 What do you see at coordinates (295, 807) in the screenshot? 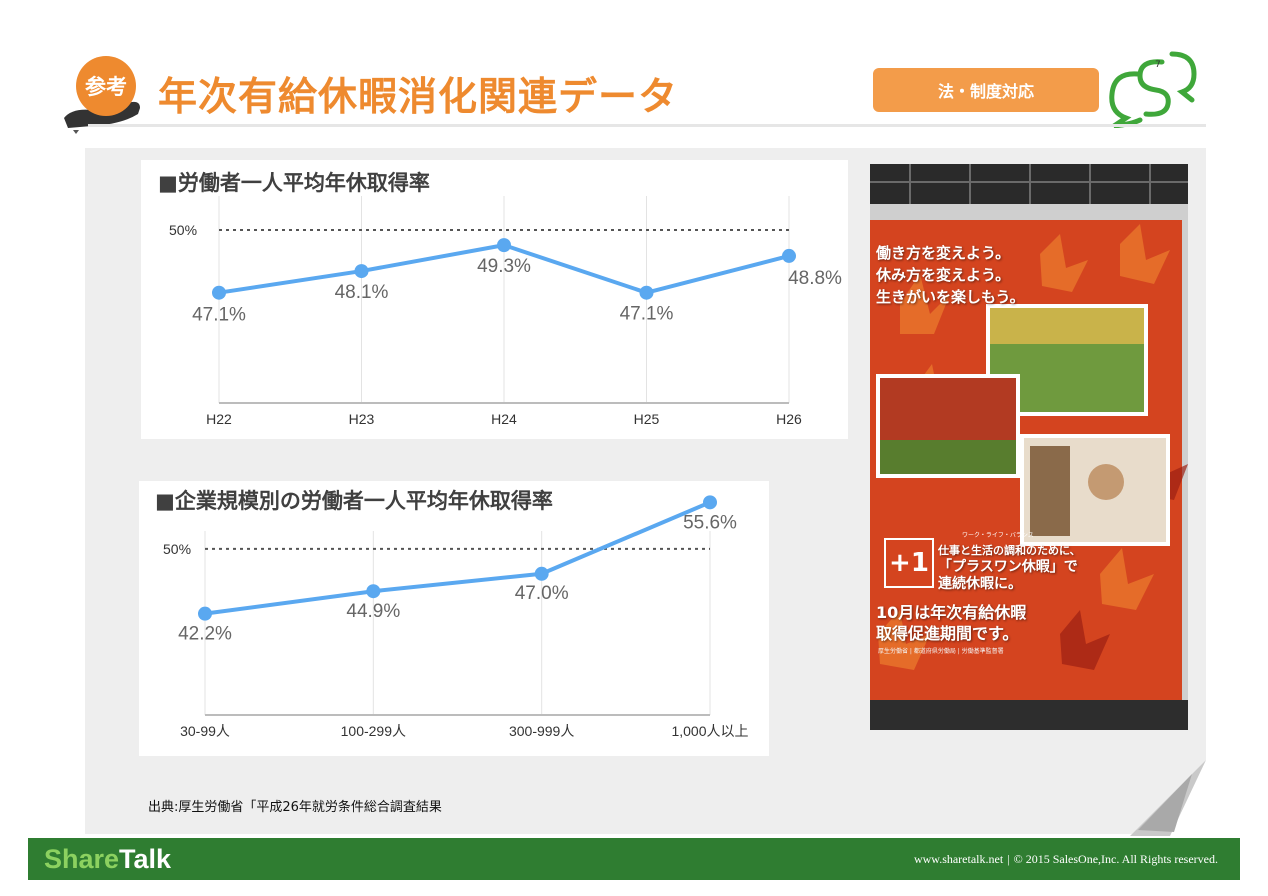
I see `source-note: 出典:厚生労働省「平成26年就労条件総合調査結果` at bounding box center [295, 807].